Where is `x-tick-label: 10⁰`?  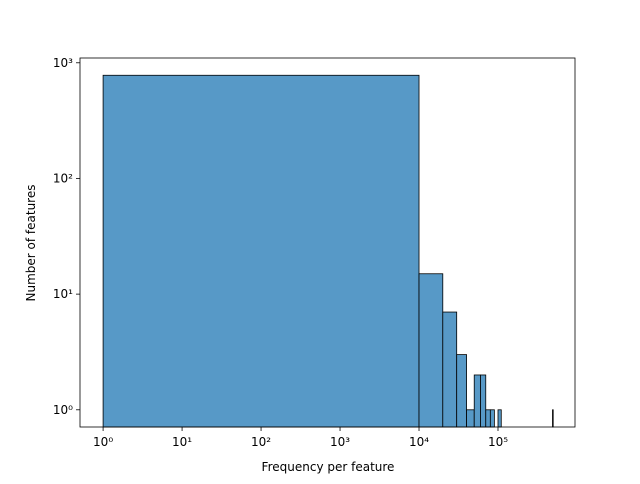 x-tick-label: 10⁰ is located at coordinates (103, 442).